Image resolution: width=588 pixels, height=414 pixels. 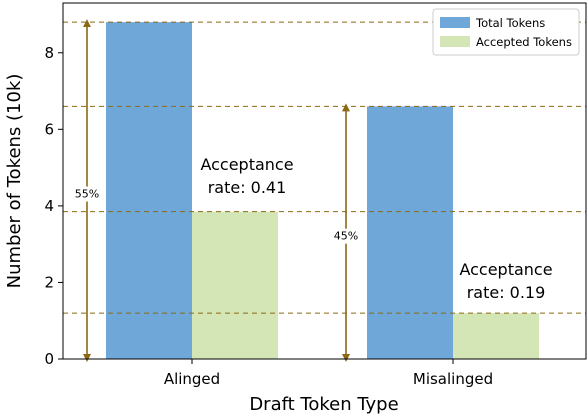 I want to click on legend-swatch-accepted, so click(x=455, y=41).